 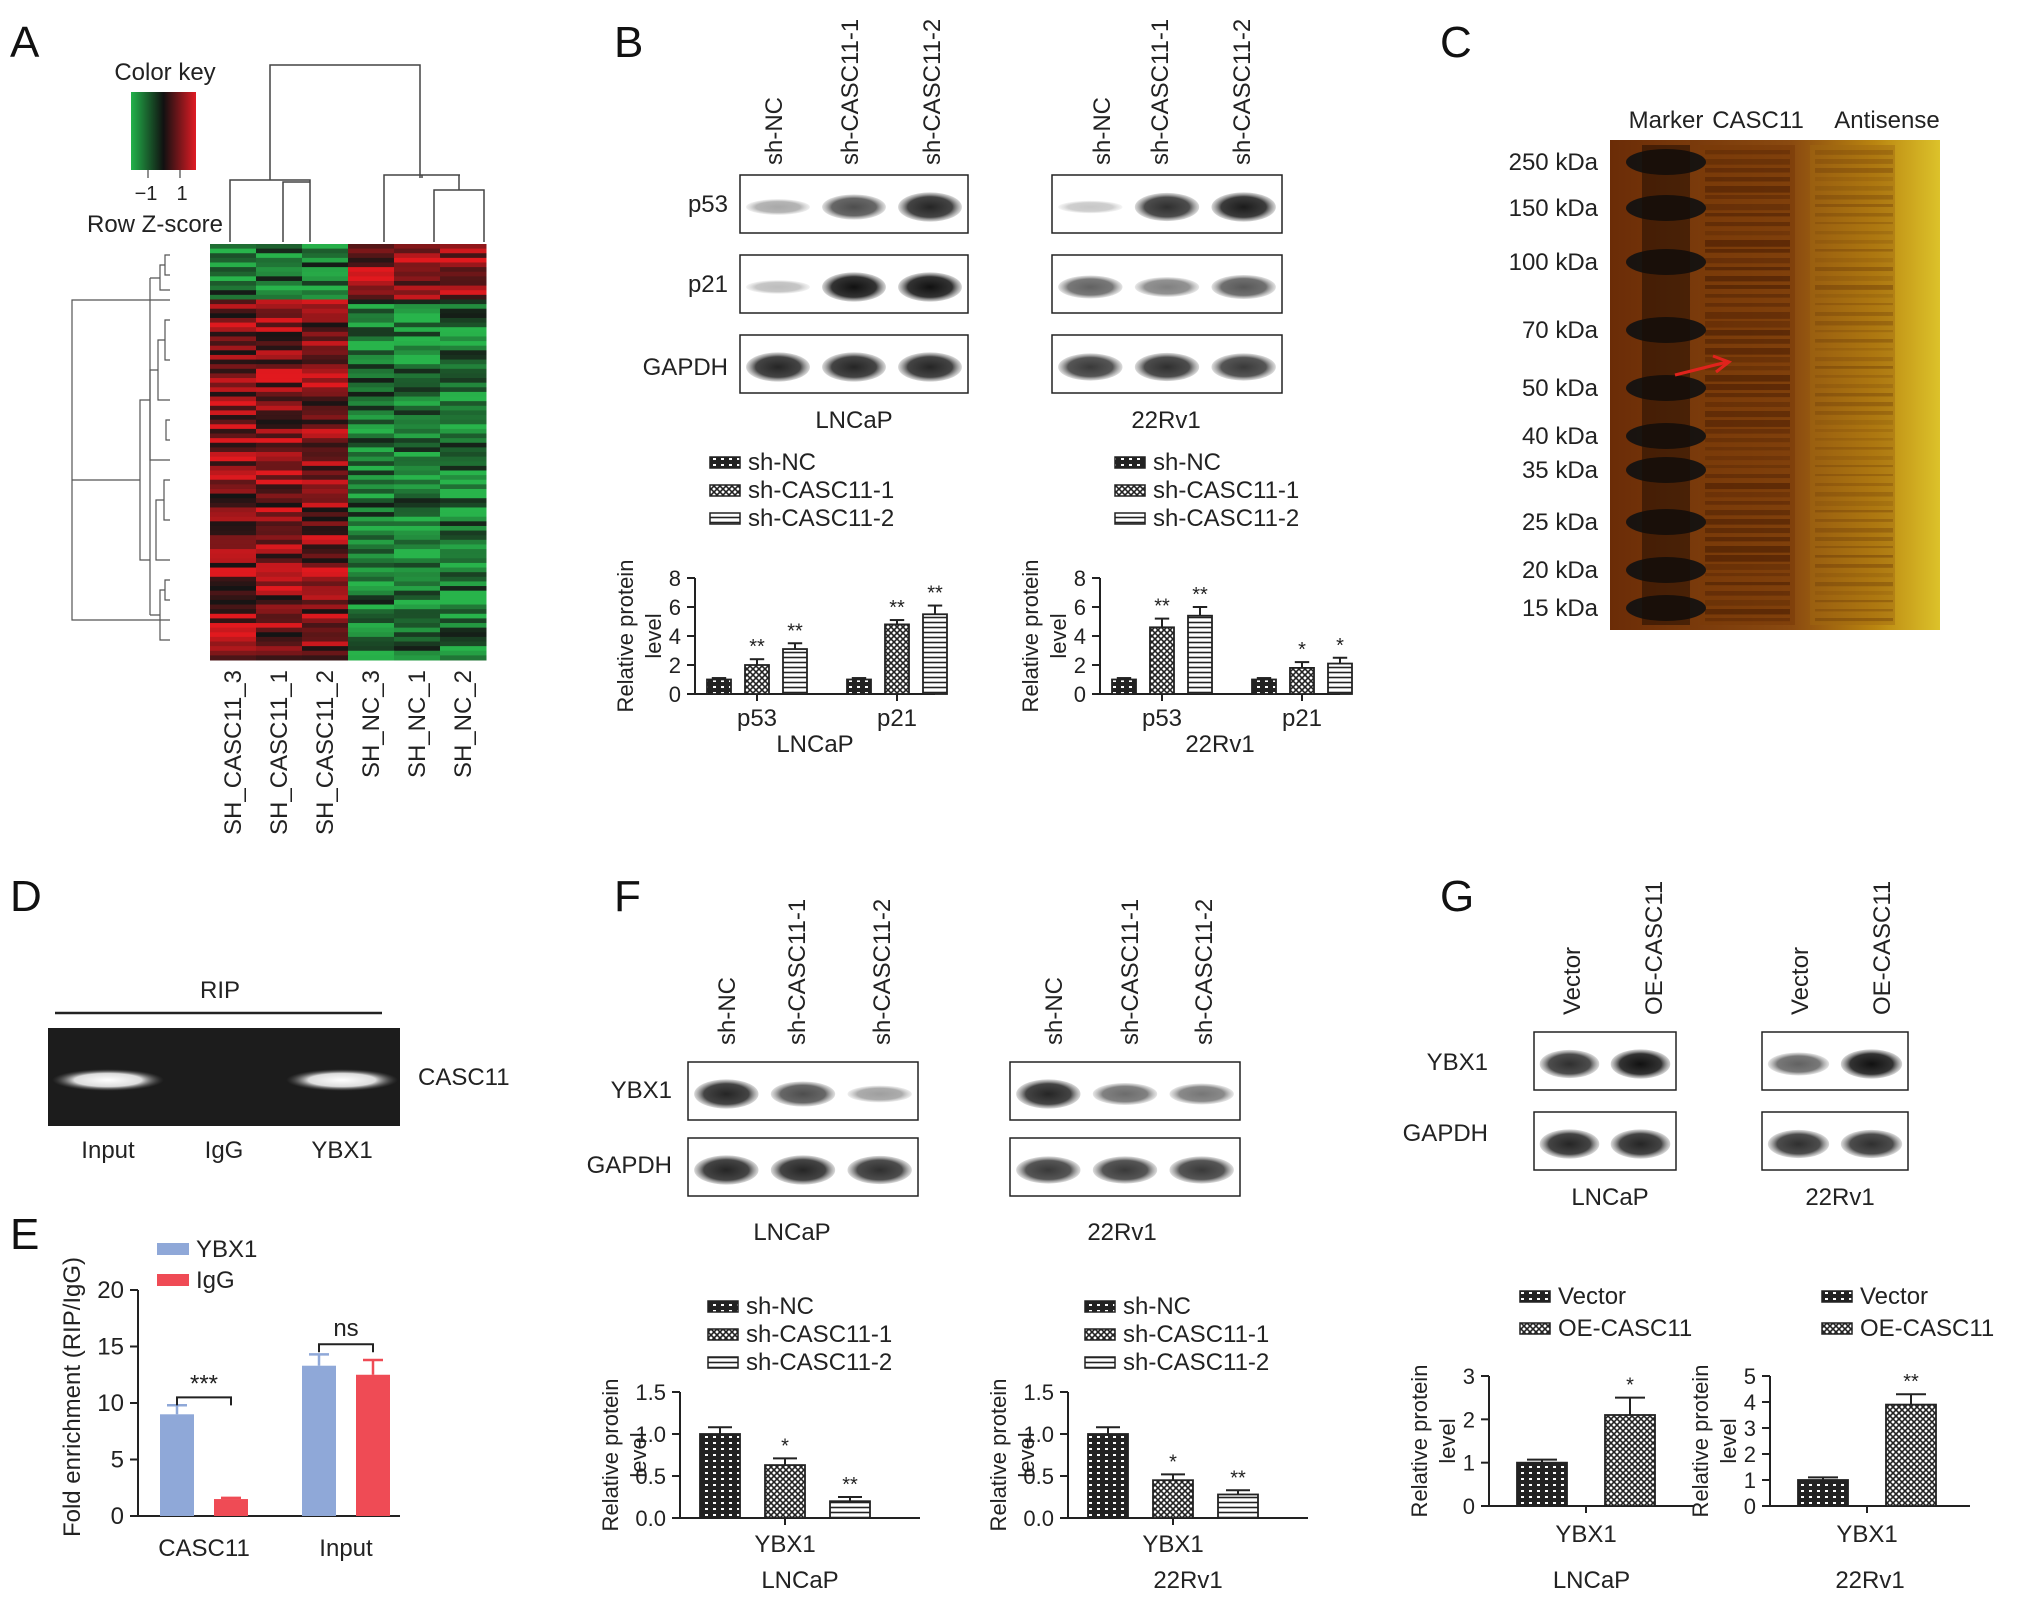 What do you see at coordinates (1609, 1197) in the screenshot?
I see `cell-line-lncap: LNCaP` at bounding box center [1609, 1197].